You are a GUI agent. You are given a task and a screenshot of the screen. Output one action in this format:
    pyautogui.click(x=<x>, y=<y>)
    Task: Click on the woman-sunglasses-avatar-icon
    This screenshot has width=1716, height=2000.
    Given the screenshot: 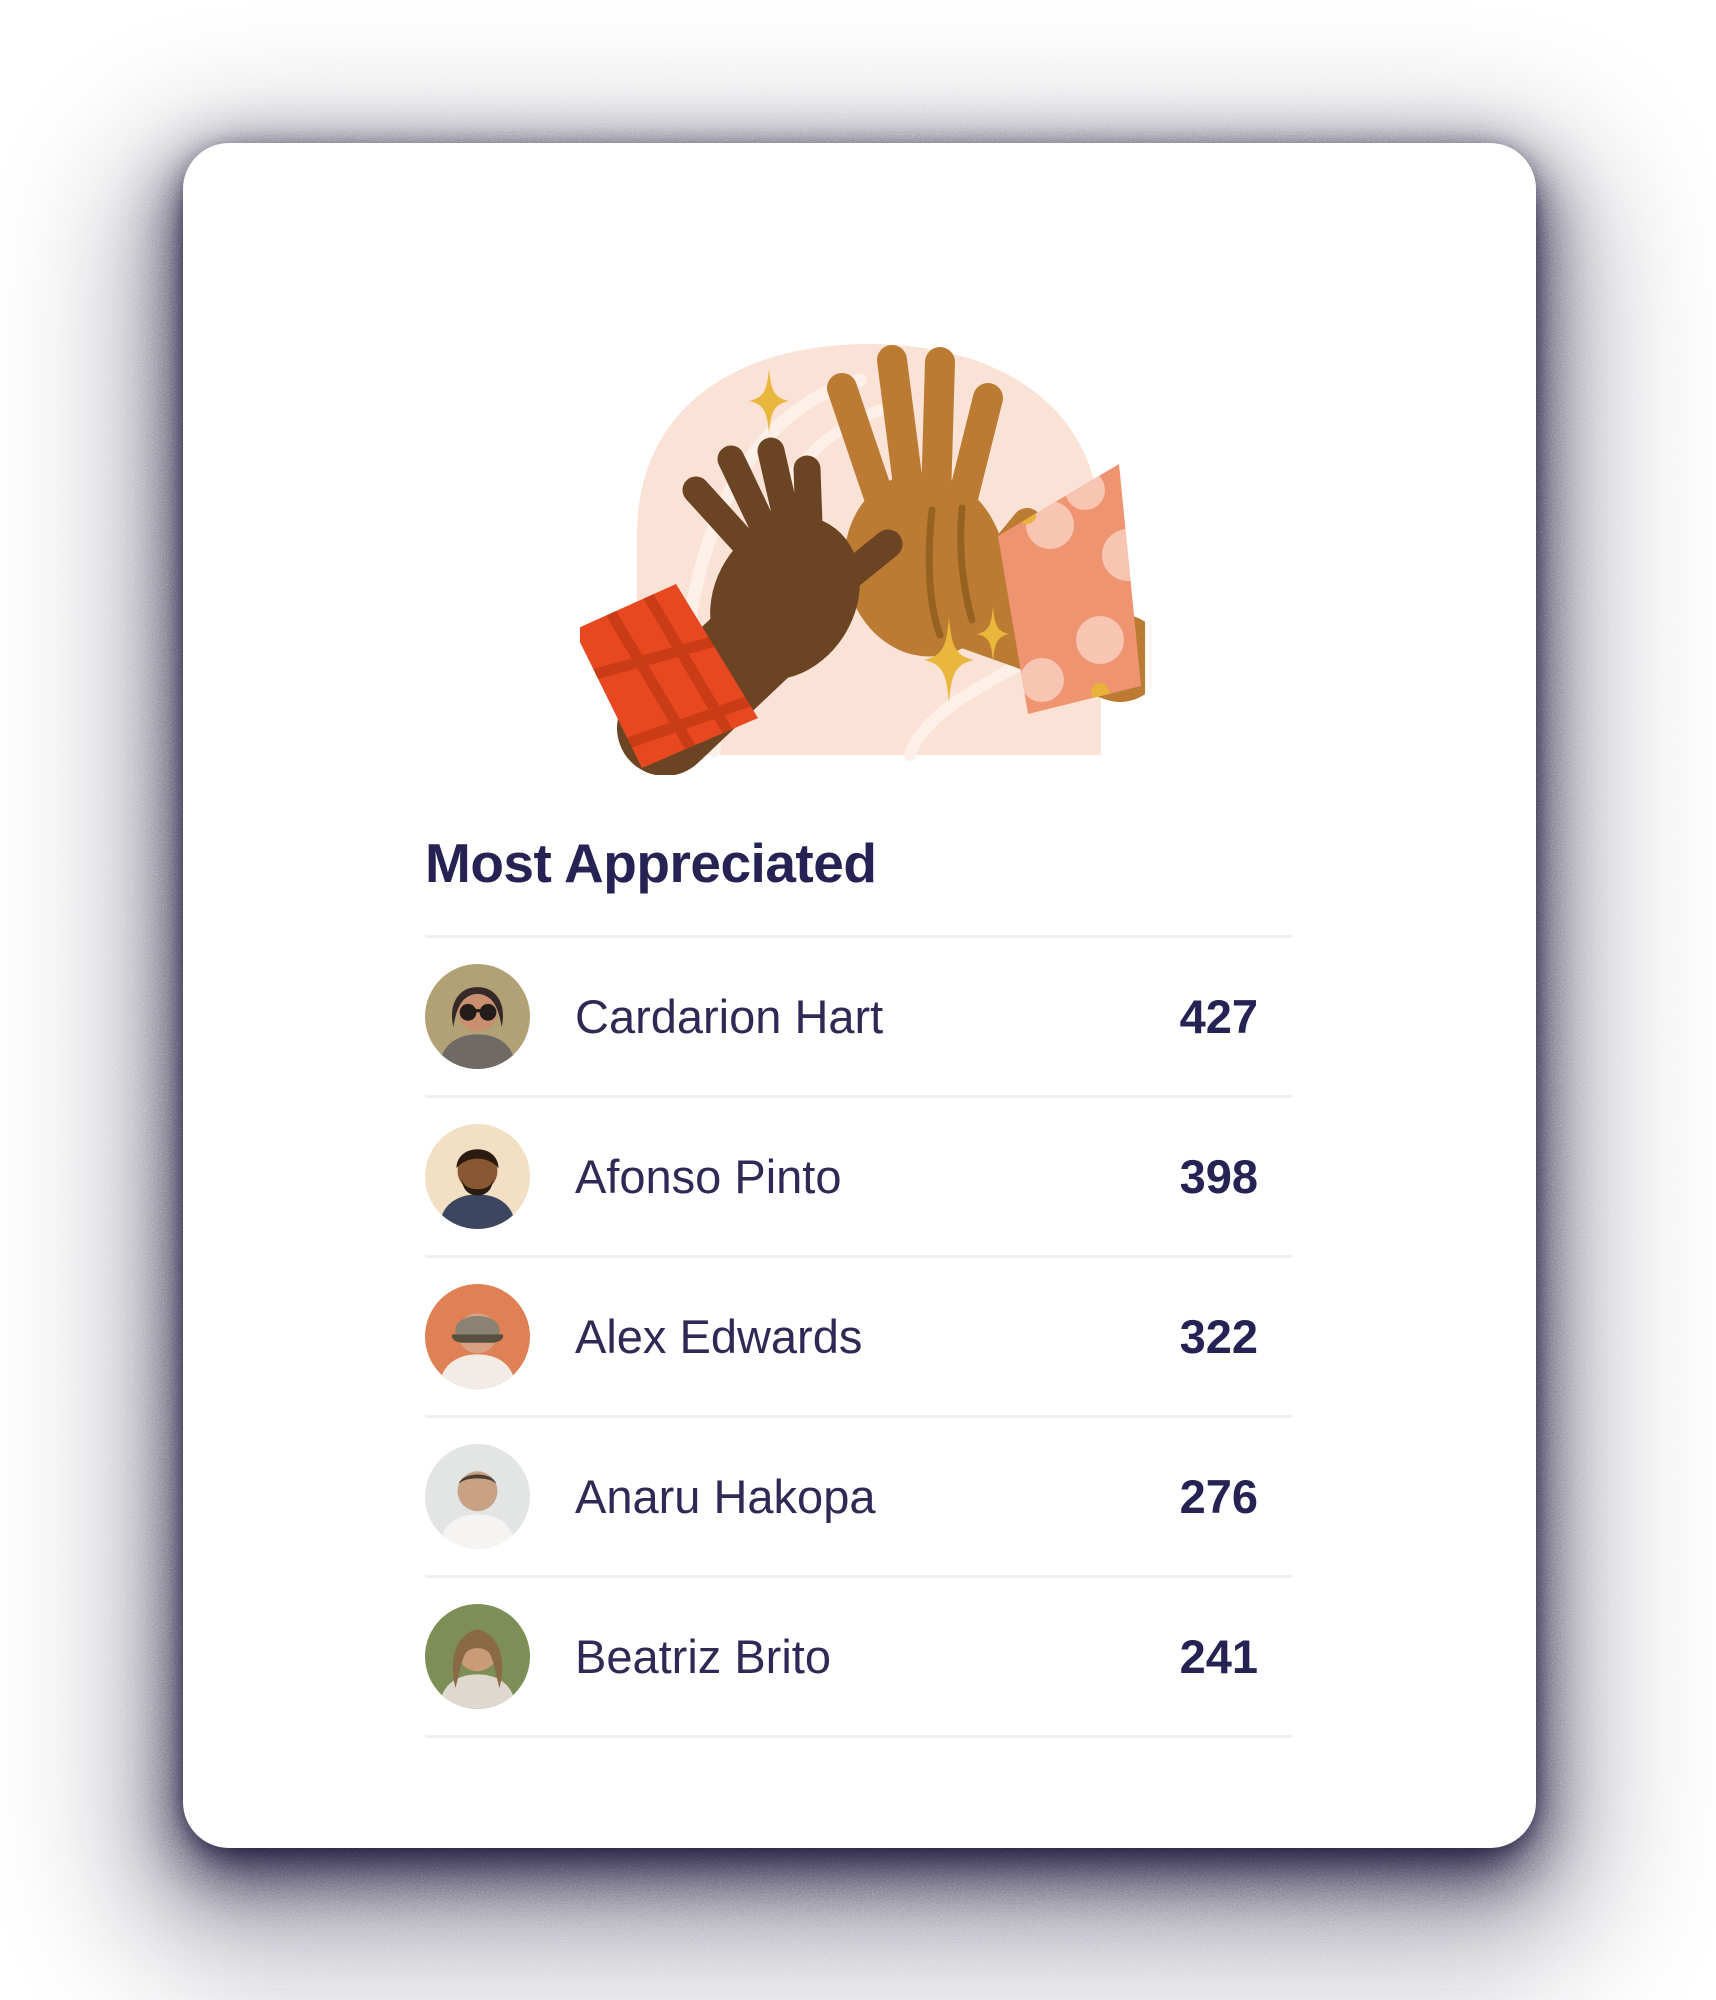 What is the action you would take?
    pyautogui.click(x=477, y=1016)
    